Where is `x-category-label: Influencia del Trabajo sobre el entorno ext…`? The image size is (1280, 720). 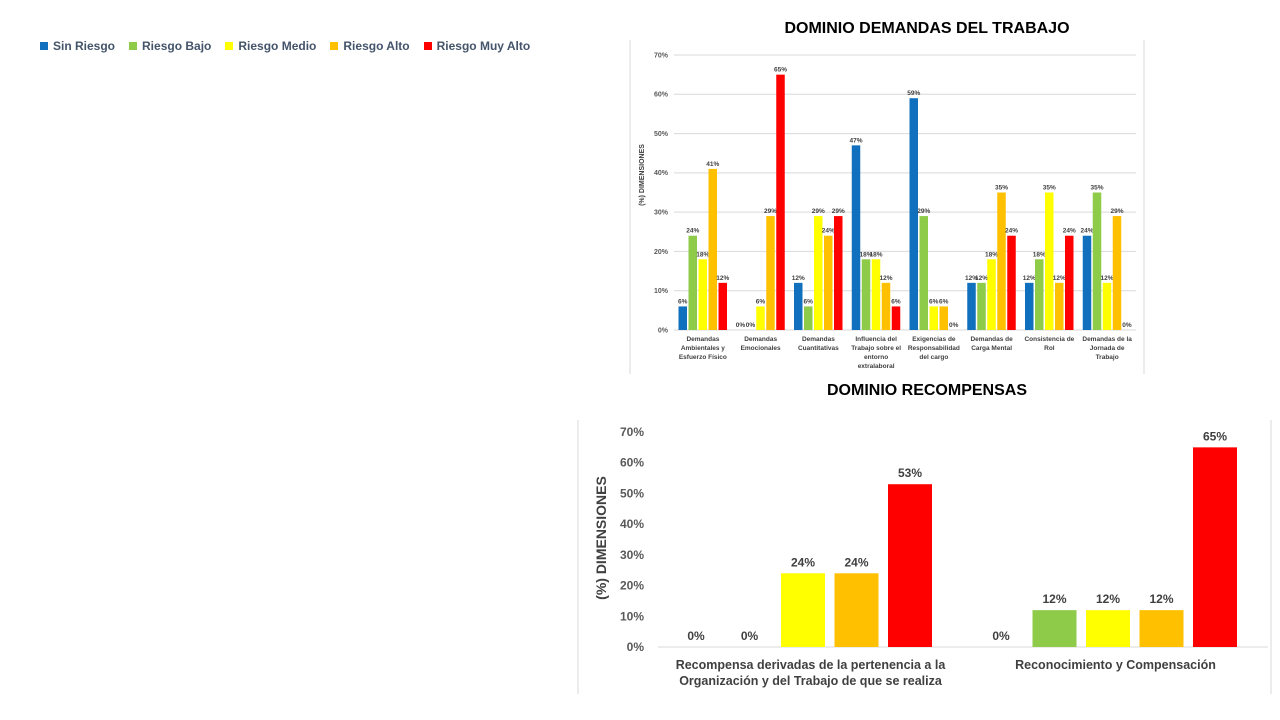
x-category-label: Influencia del Trabajo sobre el entorno ext… is located at coordinates (876, 353).